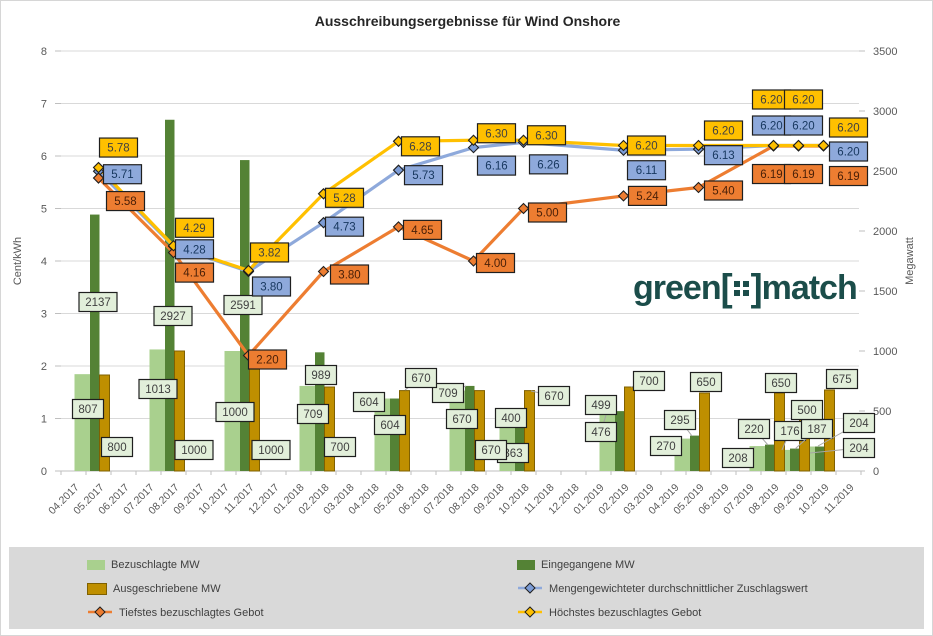 The height and width of the screenshot is (636, 933). I want to click on svg-text: 4.16, so click(194, 274).